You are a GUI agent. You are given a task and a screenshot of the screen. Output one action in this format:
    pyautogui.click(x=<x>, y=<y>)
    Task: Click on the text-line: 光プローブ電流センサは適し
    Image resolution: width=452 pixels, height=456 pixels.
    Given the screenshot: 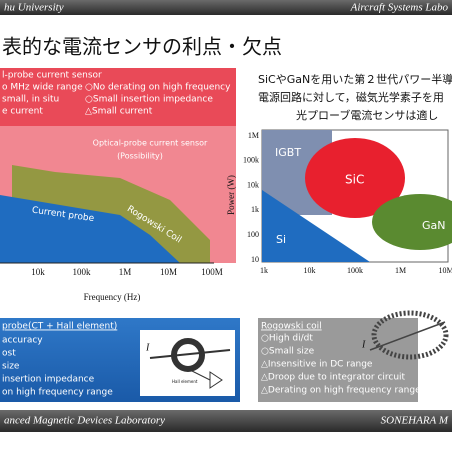 What is the action you would take?
    pyautogui.click(x=367, y=115)
    